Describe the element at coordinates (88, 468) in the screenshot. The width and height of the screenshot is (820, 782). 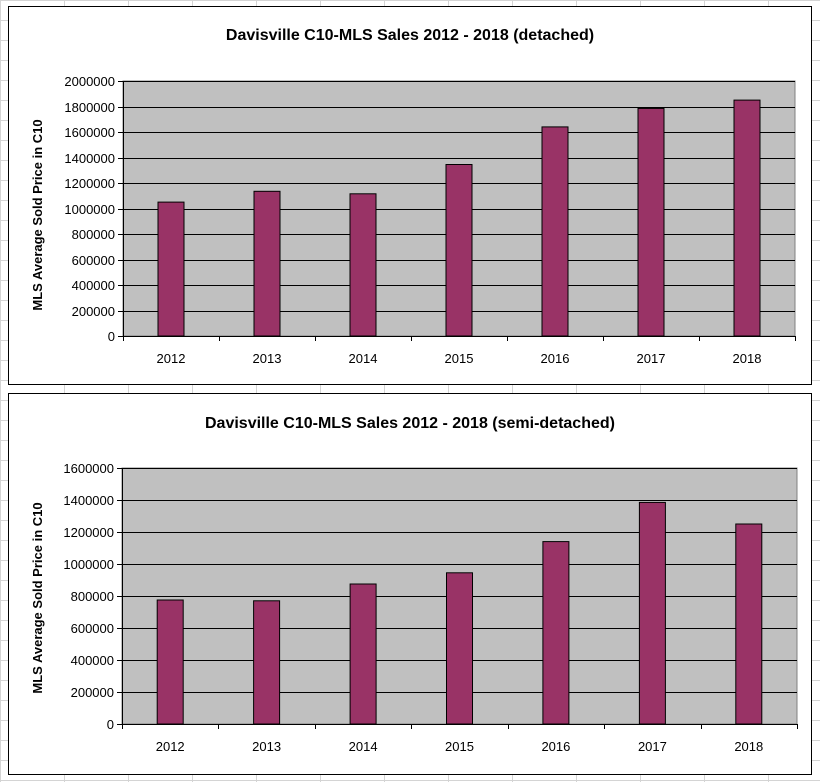
I see `semi-detached-y-tick-label: 1600000` at that location.